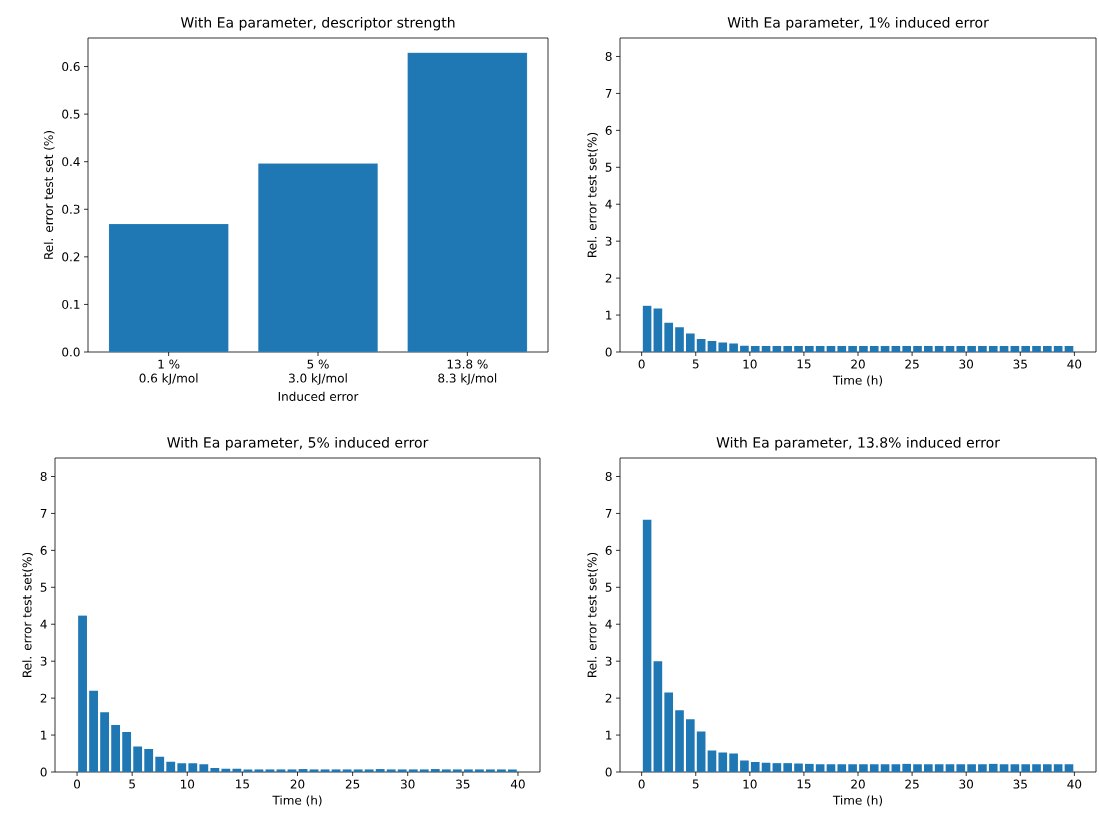 Image resolution: width=1099 pixels, height=814 pixels. What do you see at coordinates (858, 443) in the screenshot?
I see `chart-title: With Ea parameter, 13.8% induced error` at bounding box center [858, 443].